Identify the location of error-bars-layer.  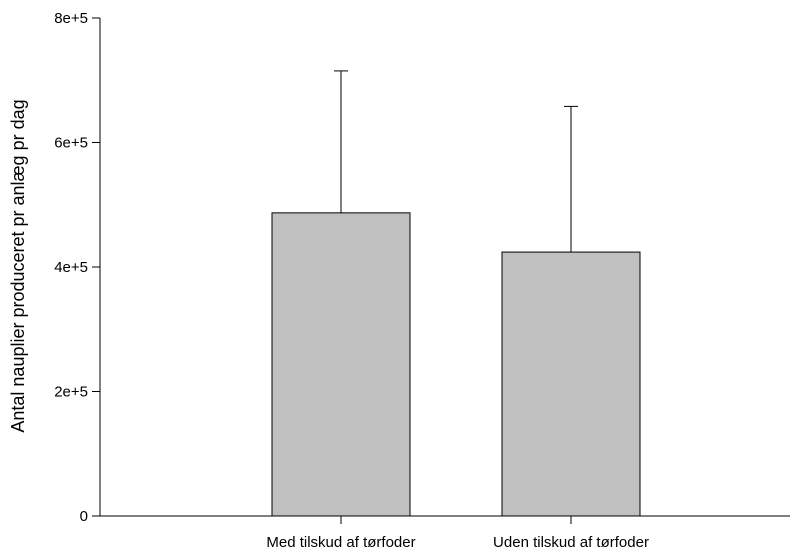
(456, 161).